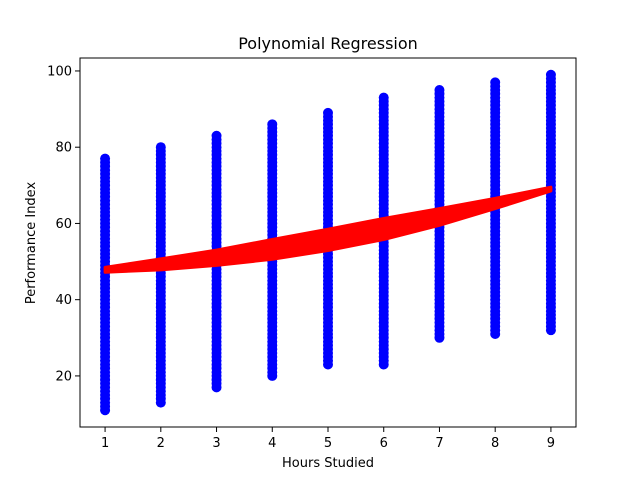  What do you see at coordinates (439, 443) in the screenshot?
I see `x-tick-label: 7` at bounding box center [439, 443].